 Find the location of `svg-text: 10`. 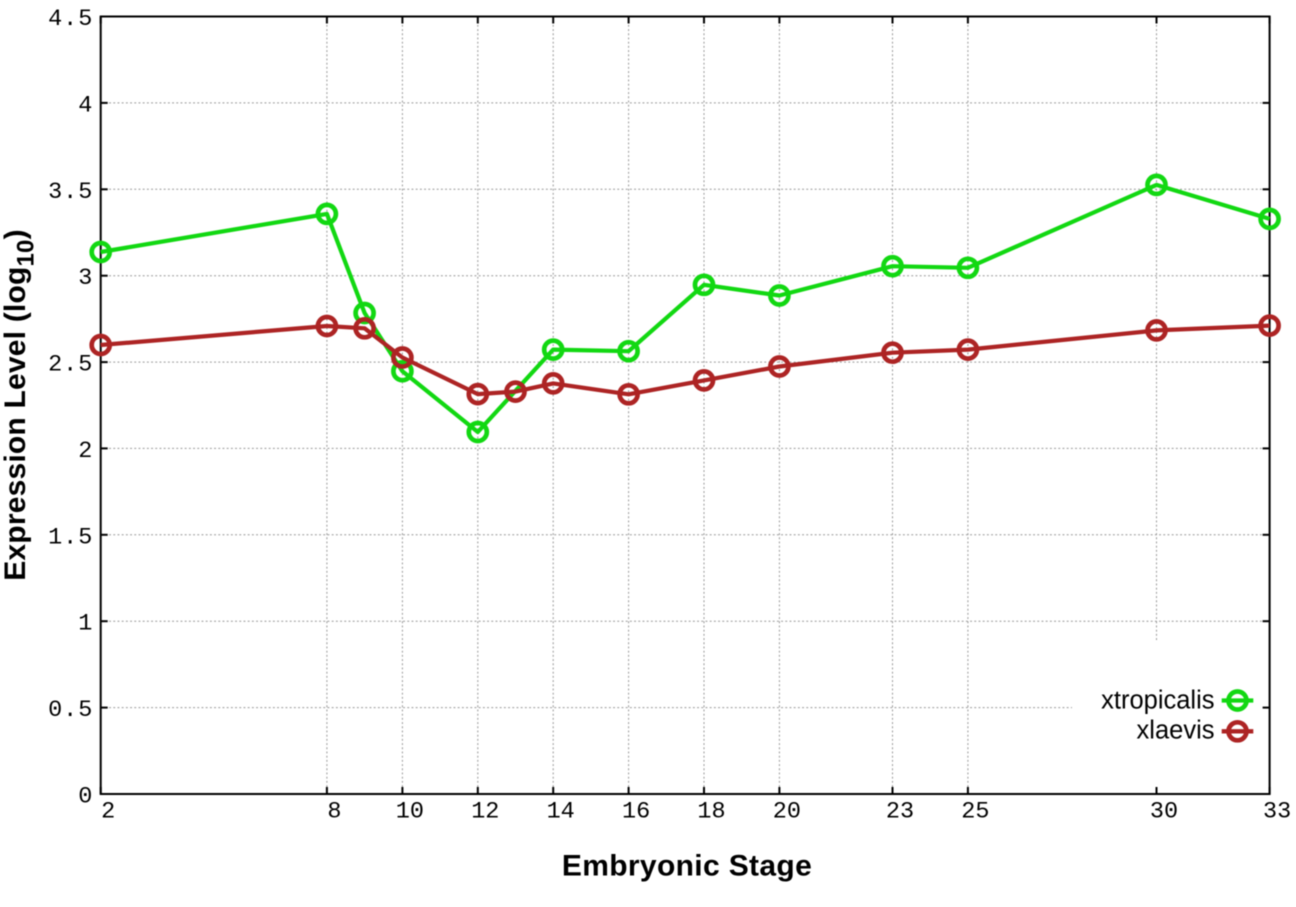

svg-text: 10 is located at coordinates (410, 811).